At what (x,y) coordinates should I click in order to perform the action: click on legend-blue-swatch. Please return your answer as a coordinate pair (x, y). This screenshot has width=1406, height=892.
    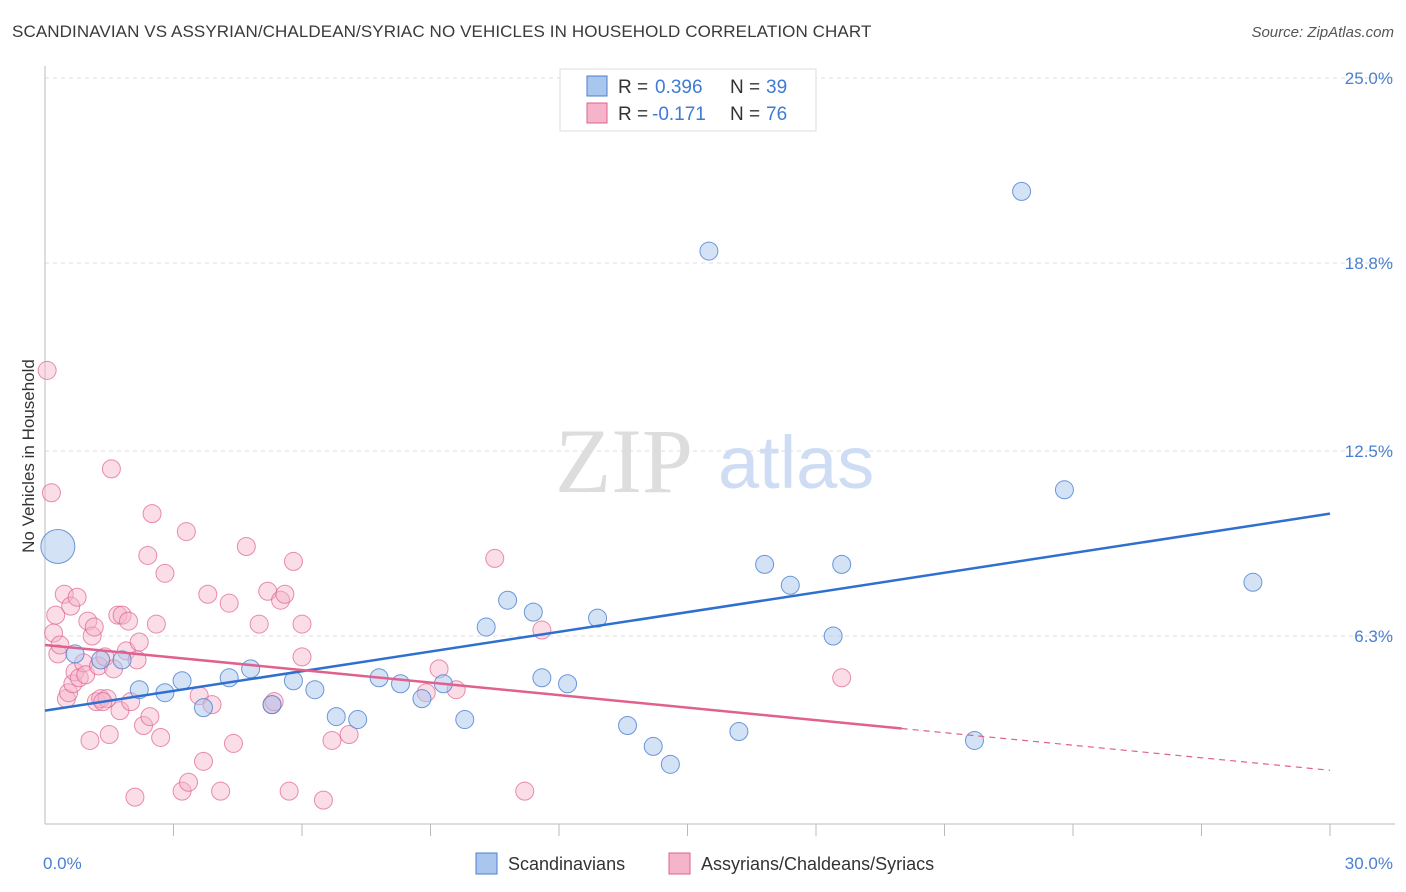
    Looking at the image, I should click on (597, 86).